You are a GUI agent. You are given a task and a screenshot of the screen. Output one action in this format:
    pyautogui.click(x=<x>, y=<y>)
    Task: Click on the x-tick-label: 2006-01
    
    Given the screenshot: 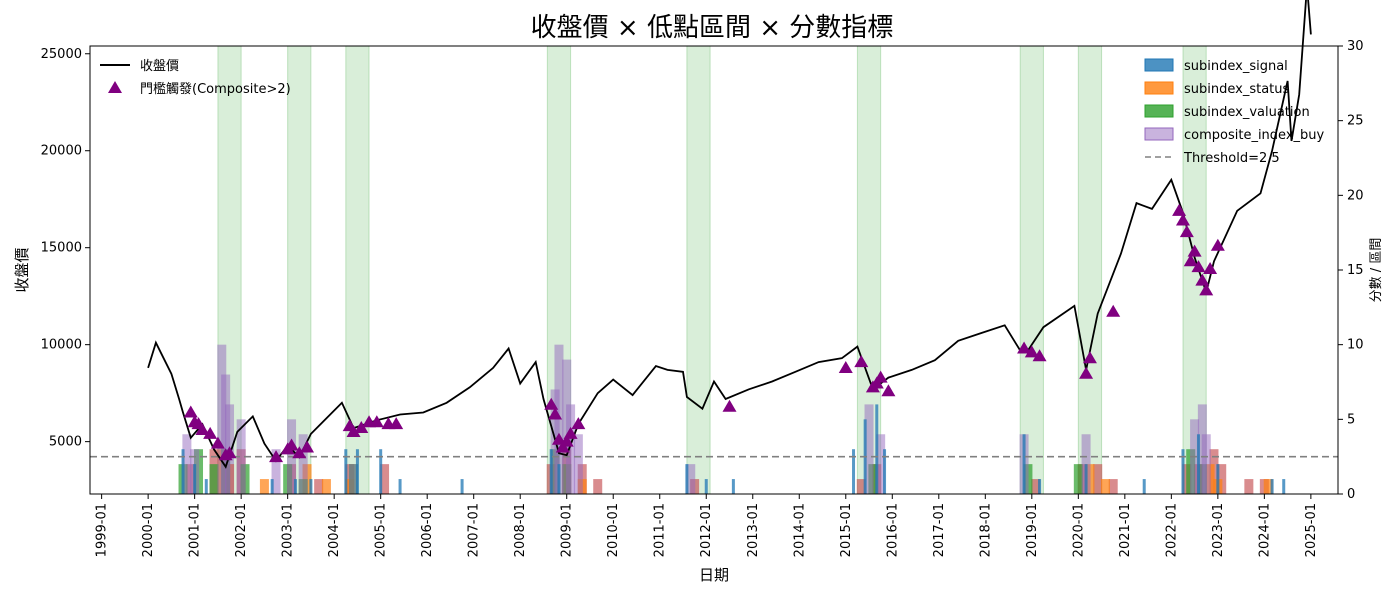 What is the action you would take?
    pyautogui.click(x=427, y=530)
    